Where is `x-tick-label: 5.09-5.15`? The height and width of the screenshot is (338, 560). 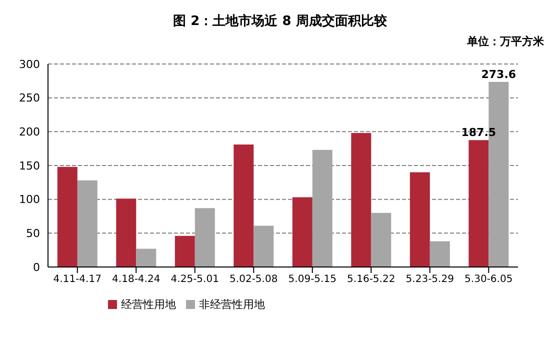 x-tick-label: 5.09-5.15 is located at coordinates (312, 280).